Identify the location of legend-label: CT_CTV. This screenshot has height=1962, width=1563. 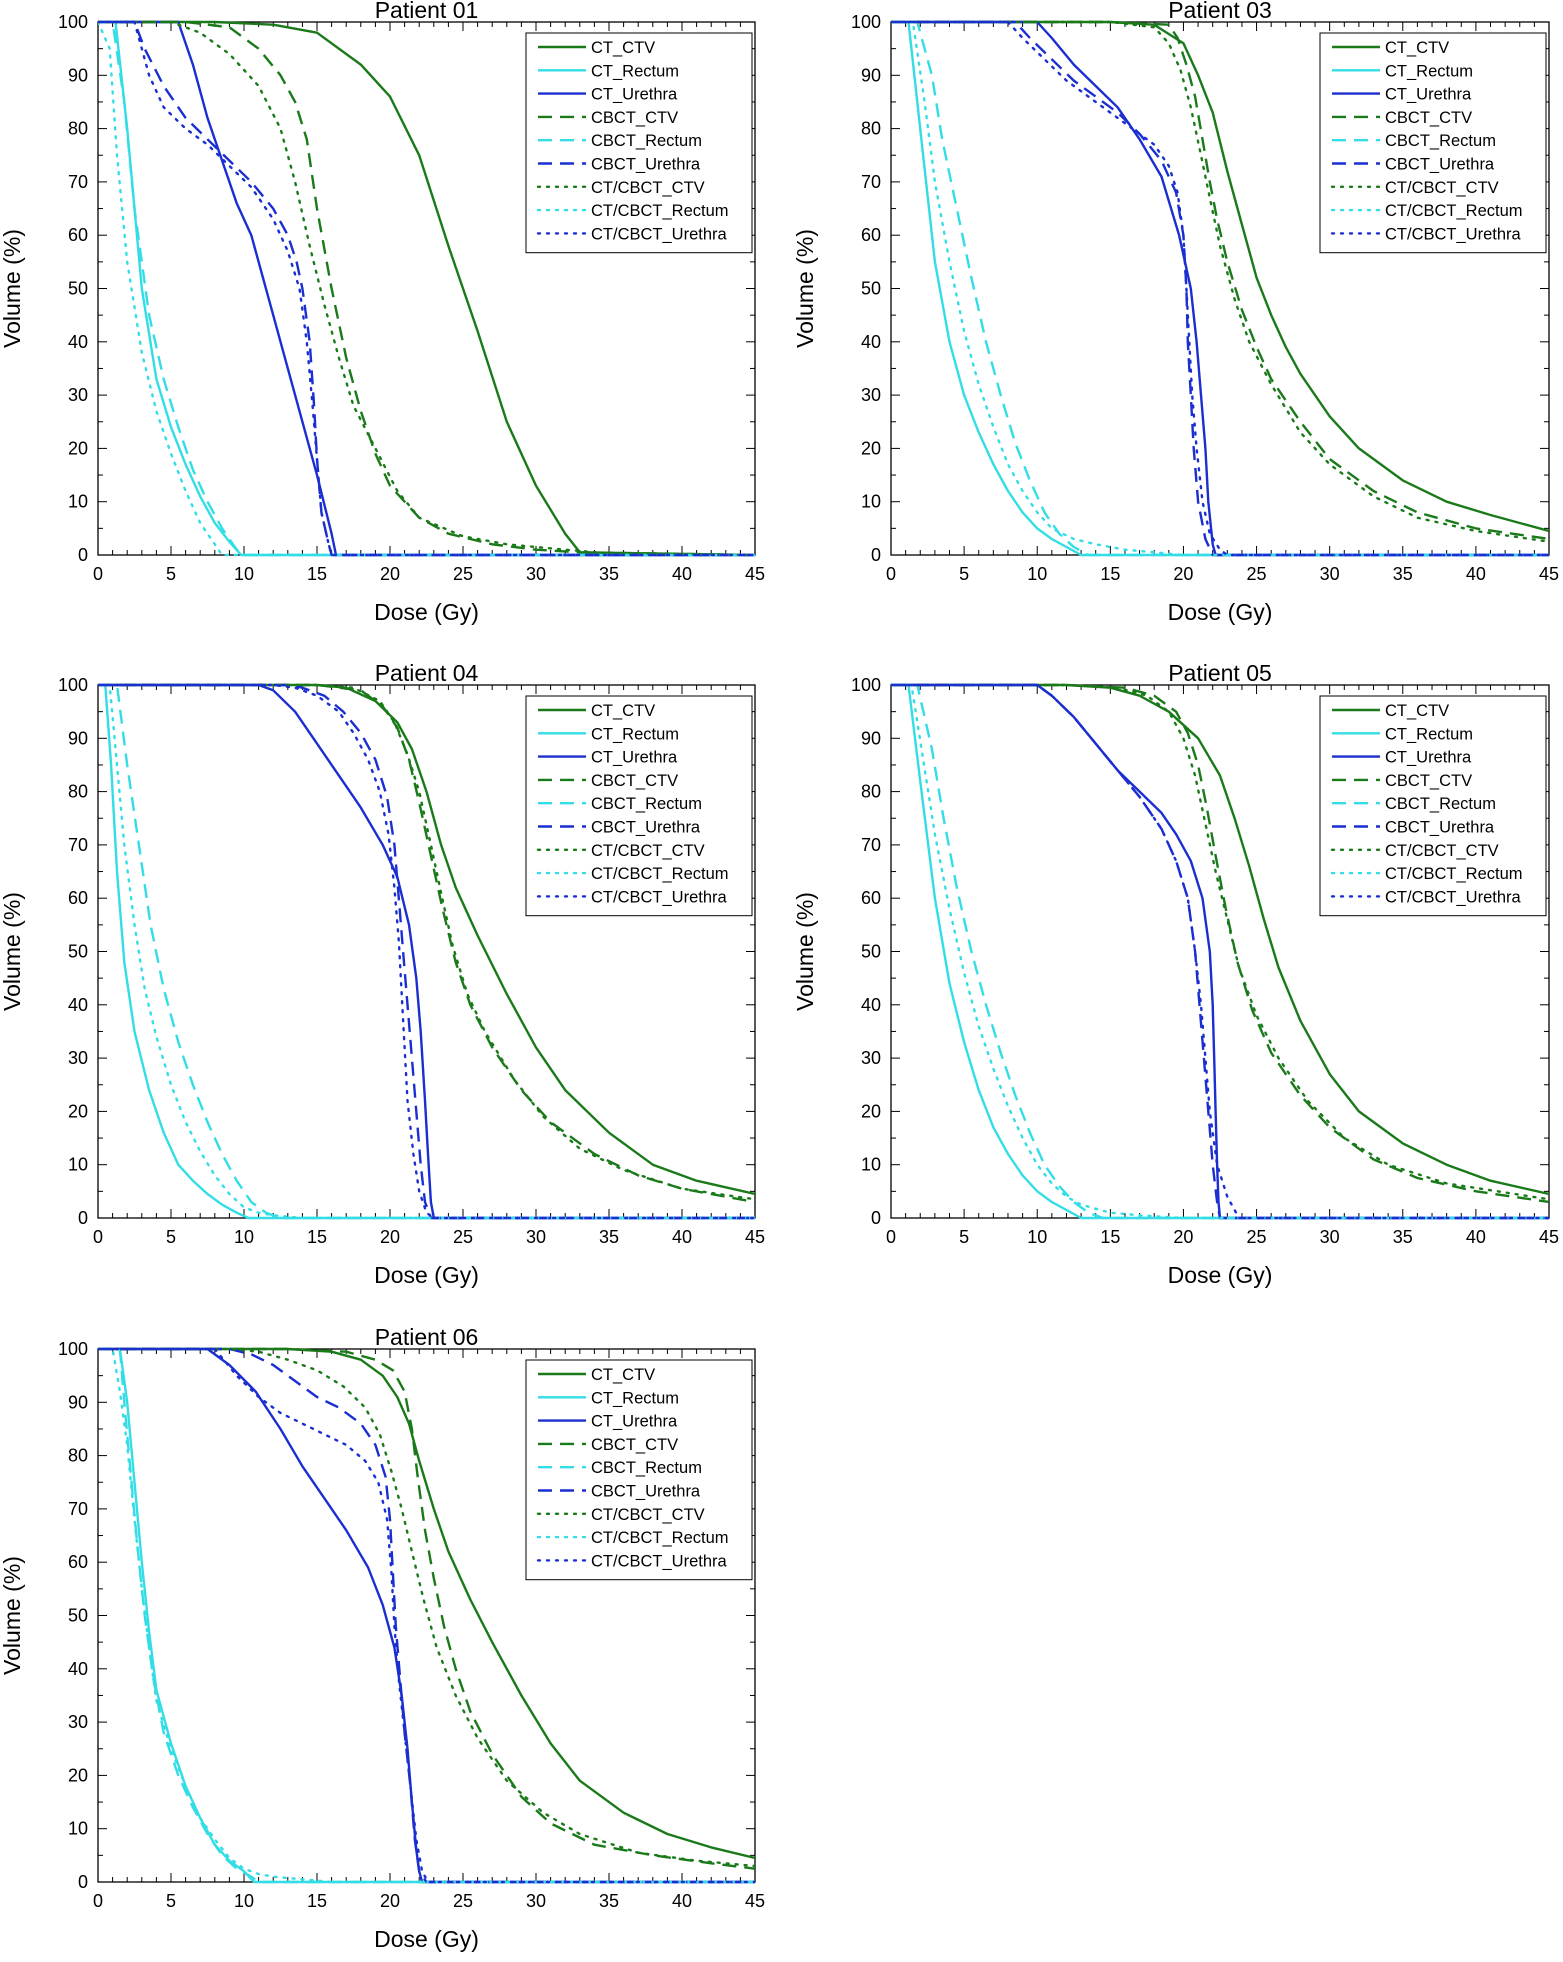
(623, 711).